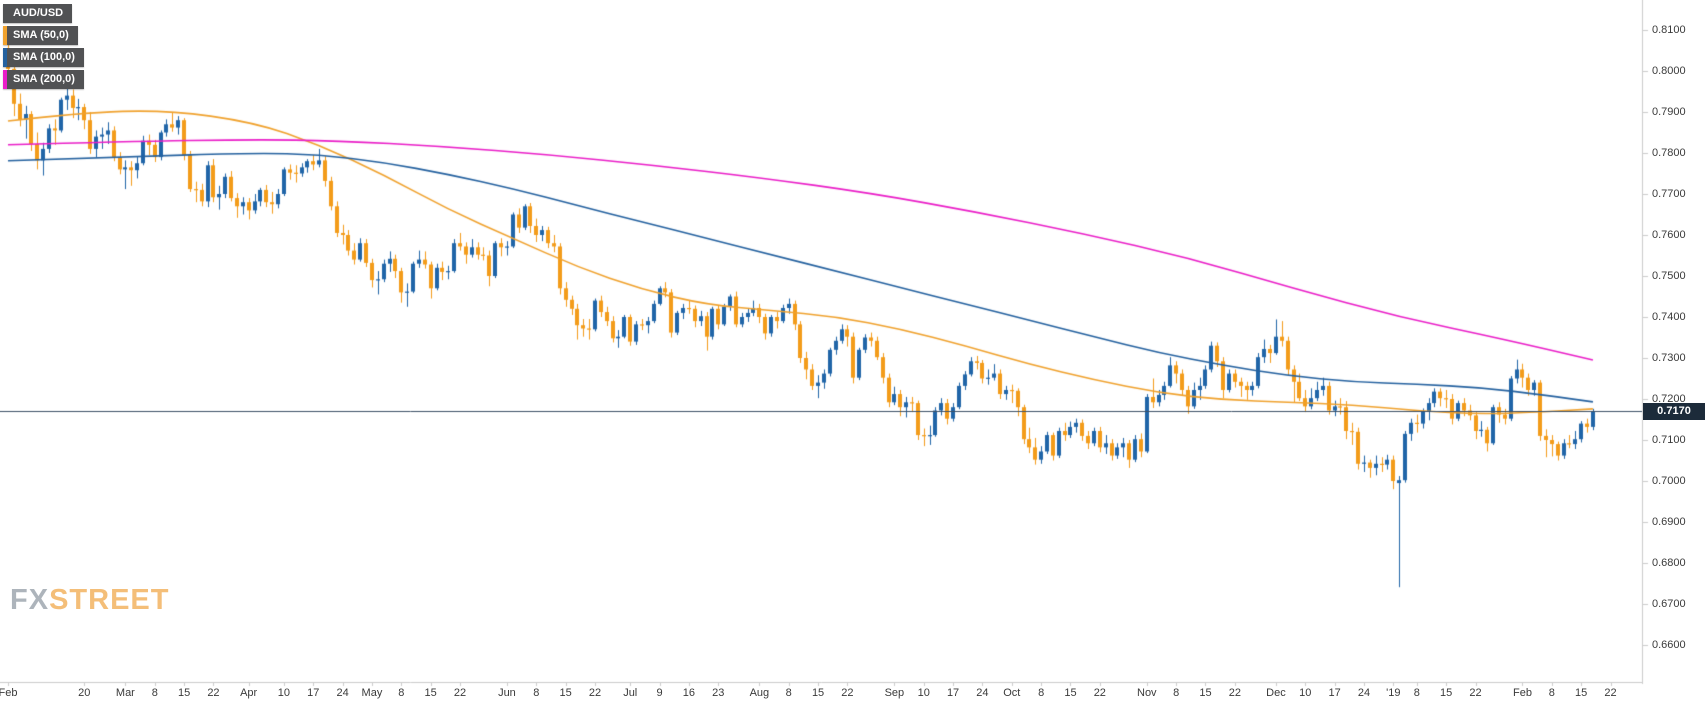 This screenshot has width=1707, height=712. Describe the element at coordinates (1669, 112) in the screenshot. I see `price-axis-label: 0.7900` at that location.